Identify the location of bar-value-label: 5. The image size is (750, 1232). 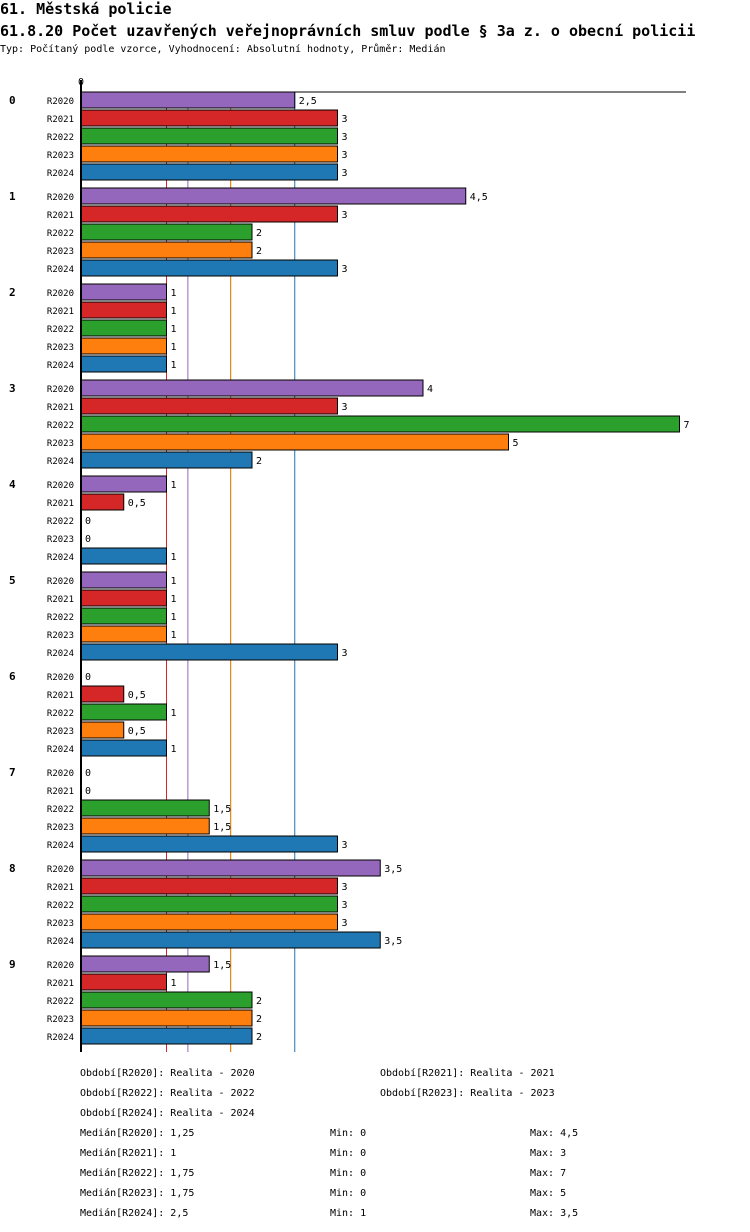
(516, 443).